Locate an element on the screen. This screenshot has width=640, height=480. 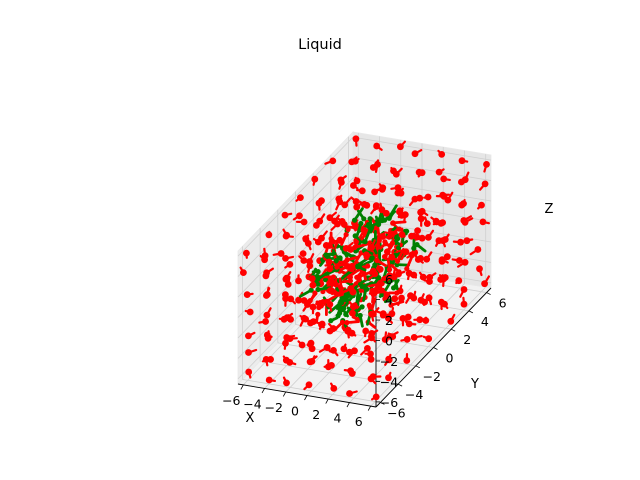
y-tick-mark is located at coordinates (417, 367).